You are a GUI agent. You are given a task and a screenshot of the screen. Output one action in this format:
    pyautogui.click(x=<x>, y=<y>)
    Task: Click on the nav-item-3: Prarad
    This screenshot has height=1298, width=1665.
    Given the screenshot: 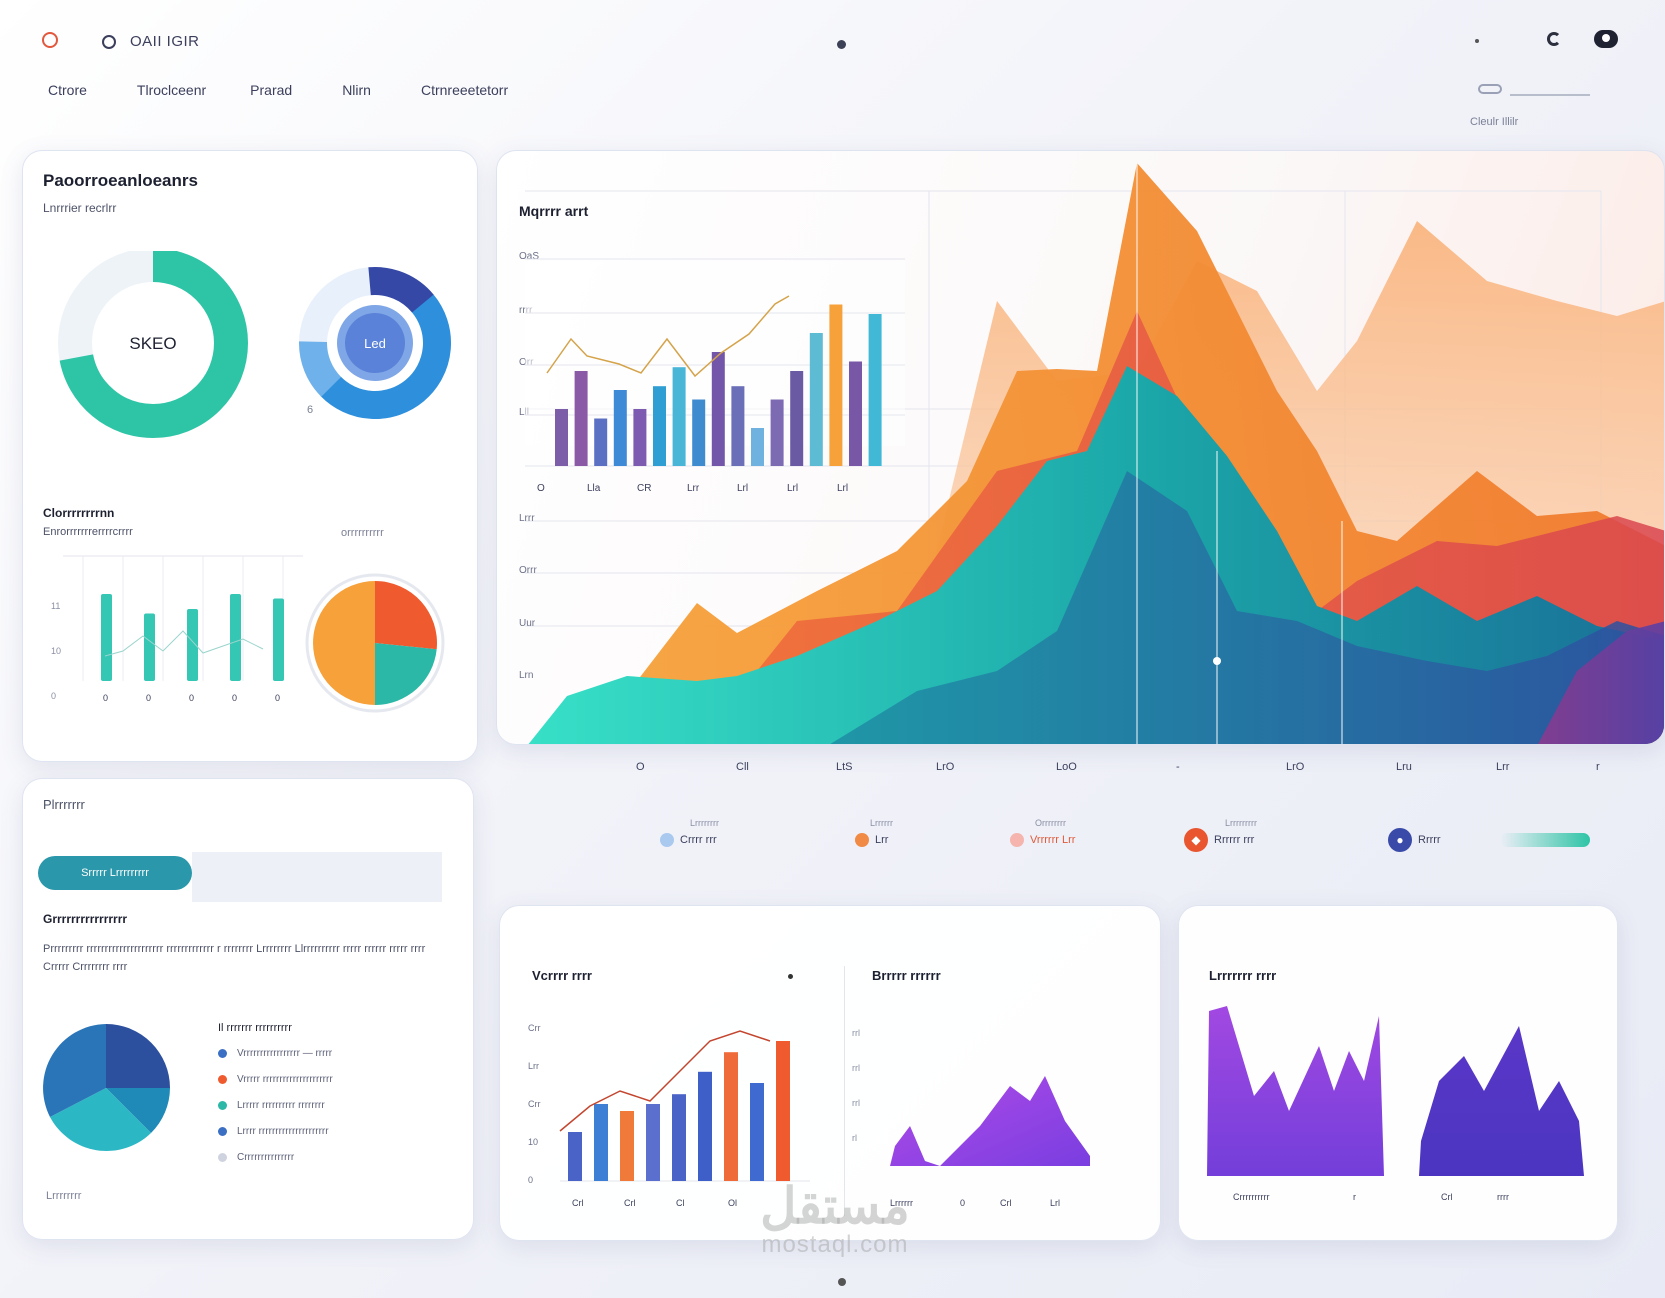 What is the action you would take?
    pyautogui.click(x=271, y=90)
    